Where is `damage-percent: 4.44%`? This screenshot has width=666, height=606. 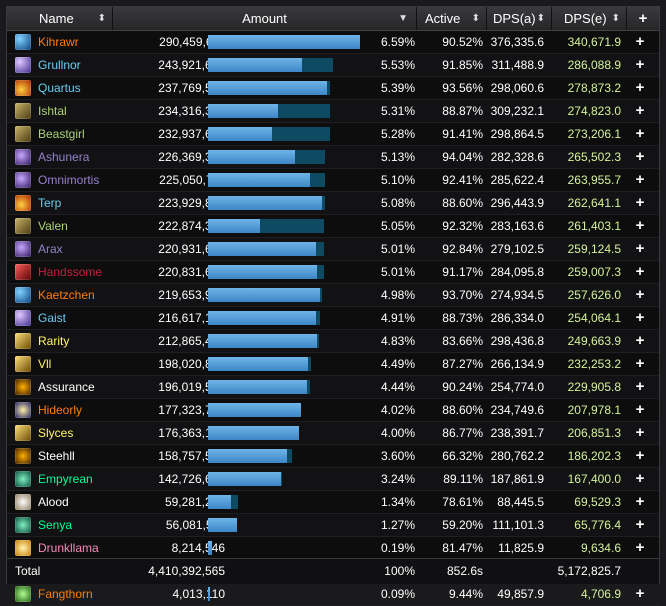
damage-percent: 4.44% is located at coordinates (397, 387).